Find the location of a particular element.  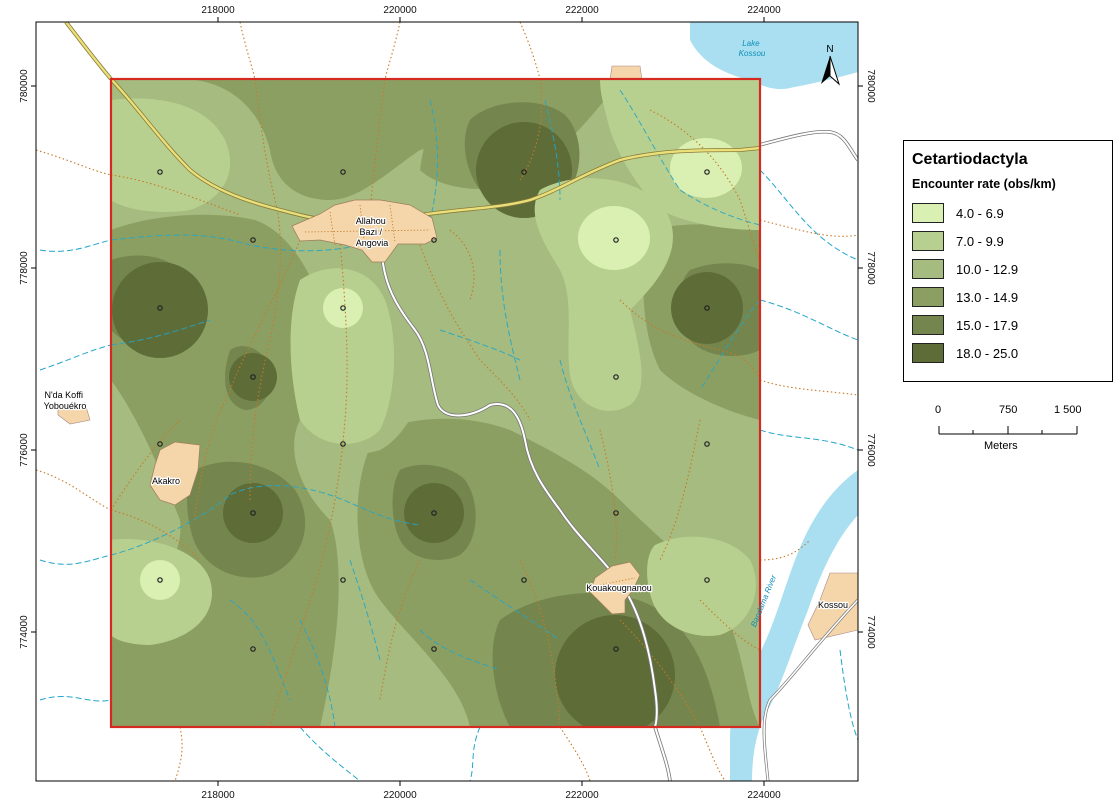

x-tick-bottom: 218000 is located at coordinates (218, 795).